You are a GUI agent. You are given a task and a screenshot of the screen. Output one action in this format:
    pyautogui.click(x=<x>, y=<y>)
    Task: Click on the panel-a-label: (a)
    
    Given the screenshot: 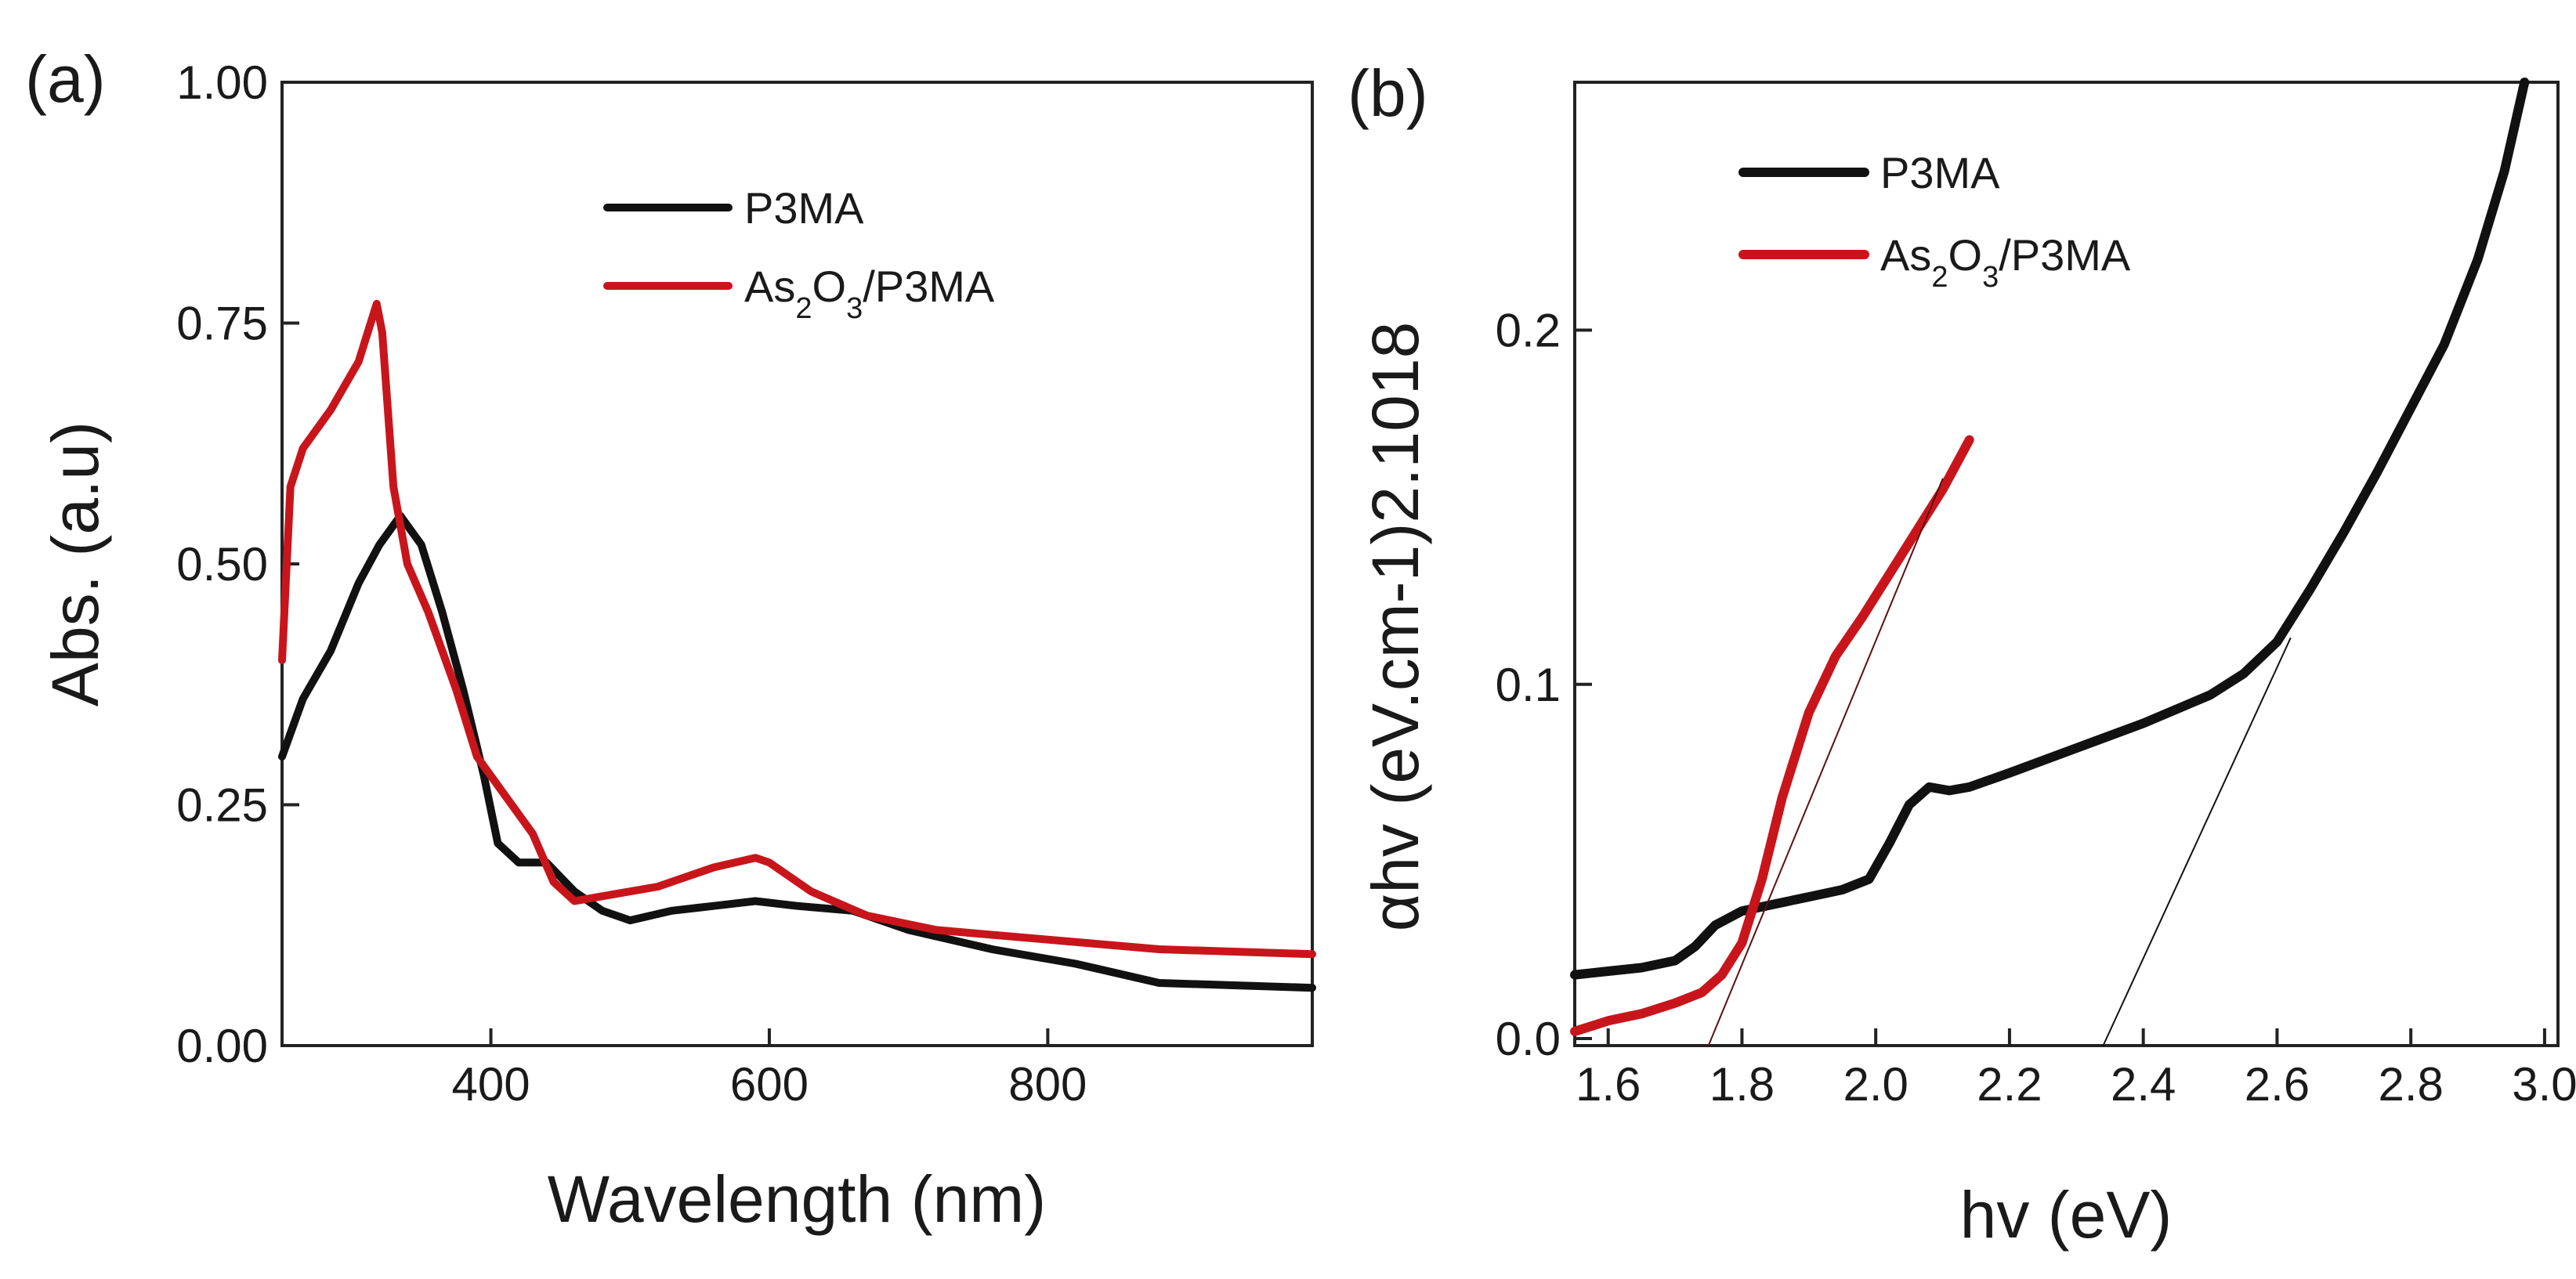 What is the action you would take?
    pyautogui.click(x=65, y=79)
    